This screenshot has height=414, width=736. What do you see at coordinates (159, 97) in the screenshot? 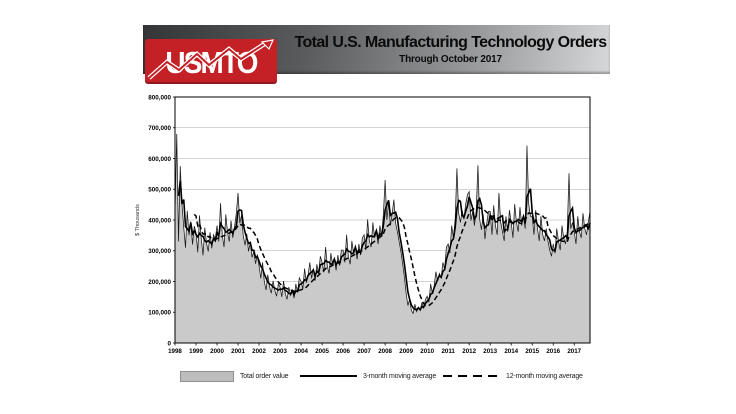
I see `y-tick-label: 800,000` at bounding box center [159, 97].